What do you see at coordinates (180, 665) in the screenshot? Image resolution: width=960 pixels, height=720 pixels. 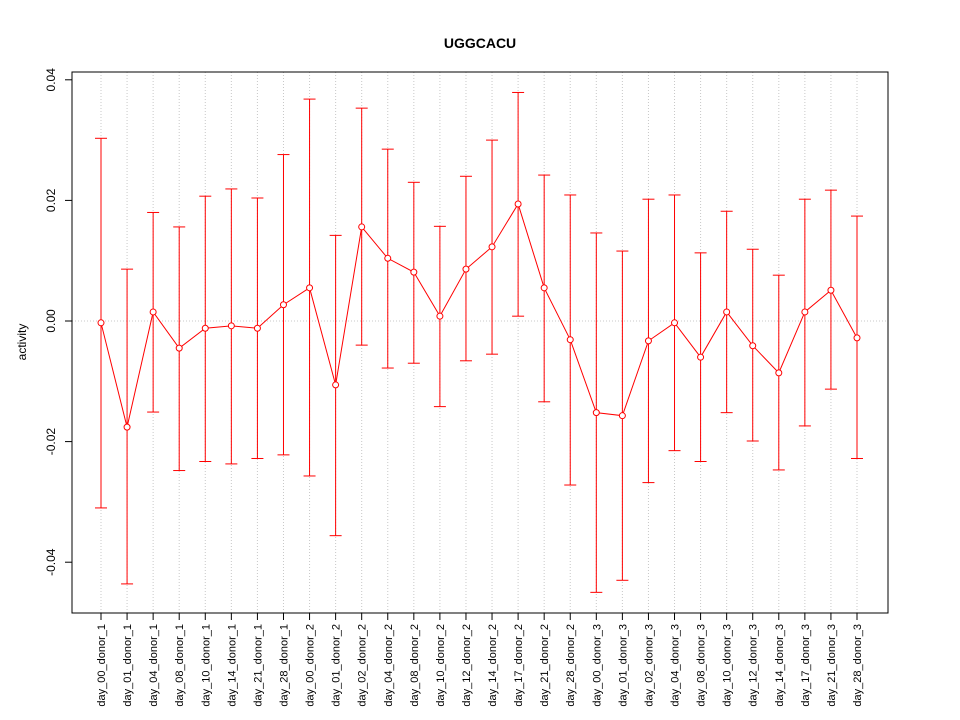 I see `x-tick-label: day_08_donor_1` at bounding box center [180, 665].